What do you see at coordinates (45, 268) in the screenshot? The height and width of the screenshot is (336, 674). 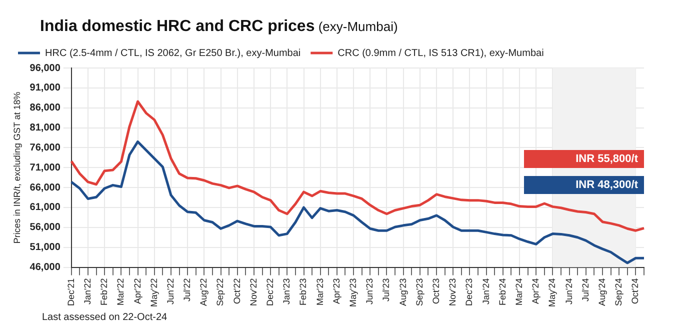 I see `y-tick-label: 46,000` at bounding box center [45, 268].